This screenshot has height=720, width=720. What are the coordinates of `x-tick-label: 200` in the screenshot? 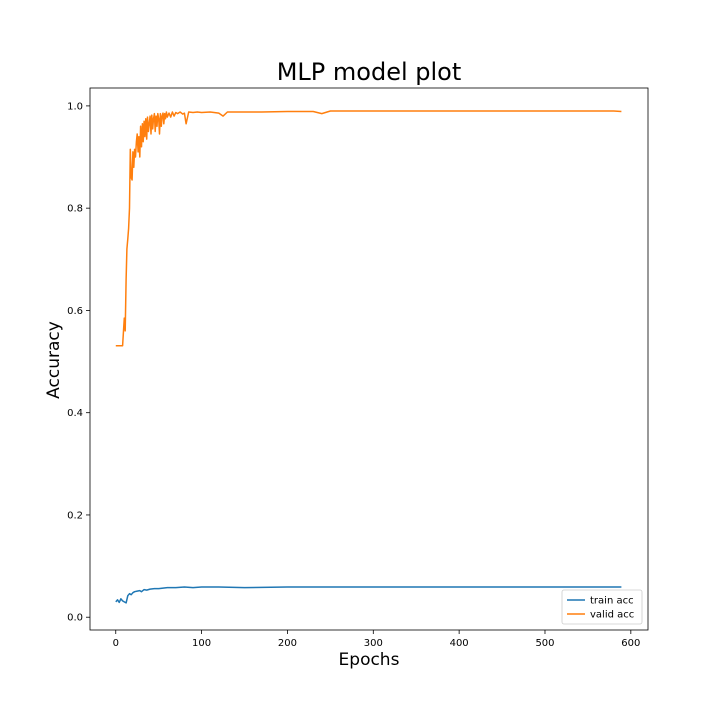 It's located at (287, 643).